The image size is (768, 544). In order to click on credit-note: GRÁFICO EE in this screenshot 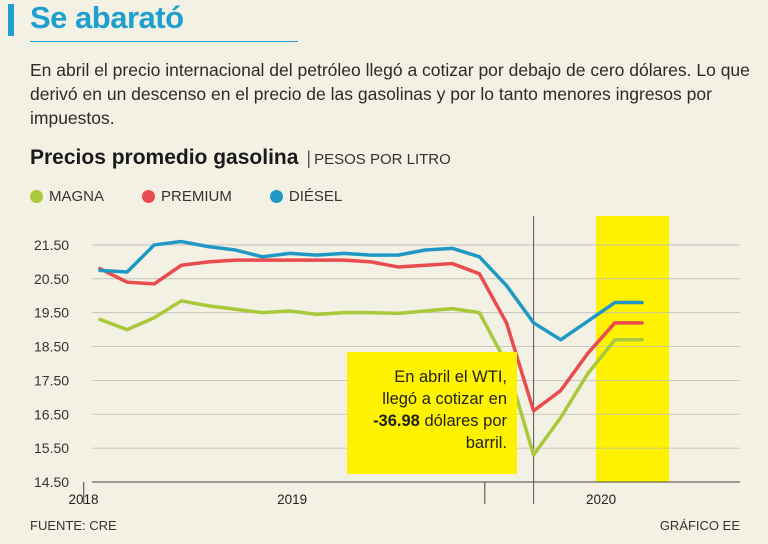, I will do `click(699, 525)`.